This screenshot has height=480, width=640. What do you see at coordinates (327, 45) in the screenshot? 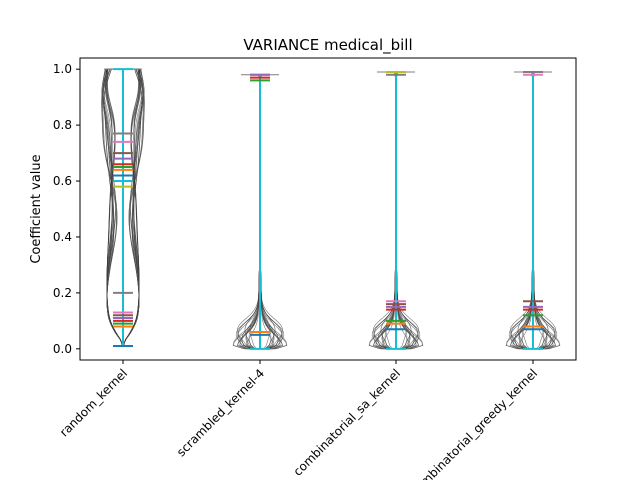
I see `chart-title: VARIANCE medical_bill` at bounding box center [327, 45].